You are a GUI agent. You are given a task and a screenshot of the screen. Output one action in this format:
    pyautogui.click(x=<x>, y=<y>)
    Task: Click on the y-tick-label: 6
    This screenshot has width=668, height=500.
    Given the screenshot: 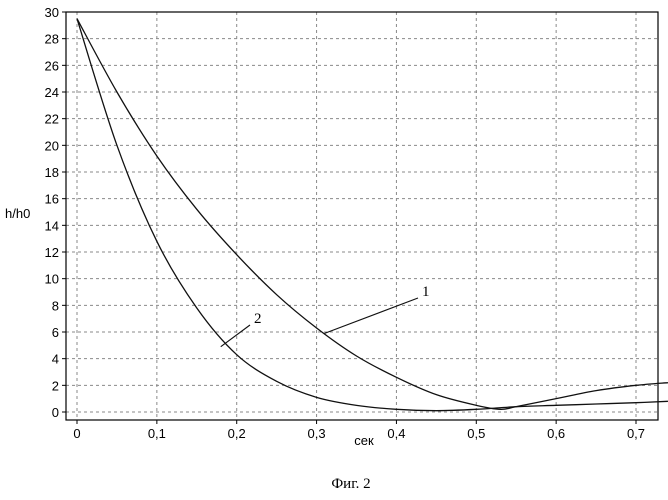 What is the action you would take?
    pyautogui.click(x=55, y=332)
    